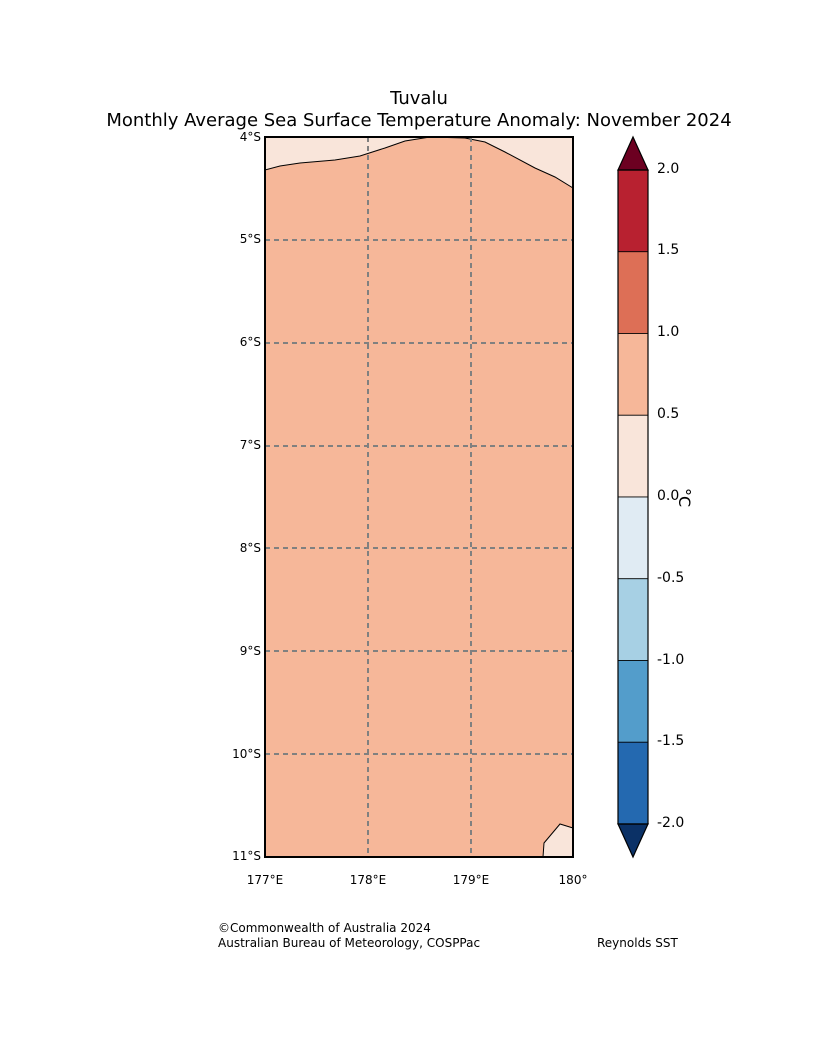 This screenshot has width=838, height=1052. Describe the element at coordinates (246, 754) in the screenshot. I see `lat-label-10s: 10°S` at that location.